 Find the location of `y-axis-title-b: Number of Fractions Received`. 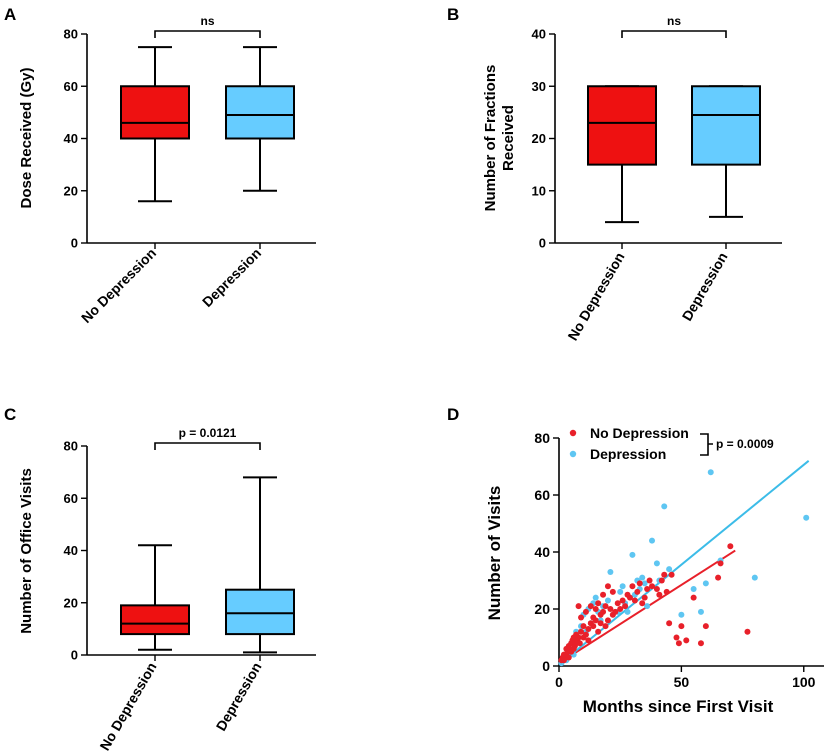

y-axis-title-b: Number of Fractions Received is located at coordinates (499, 138).